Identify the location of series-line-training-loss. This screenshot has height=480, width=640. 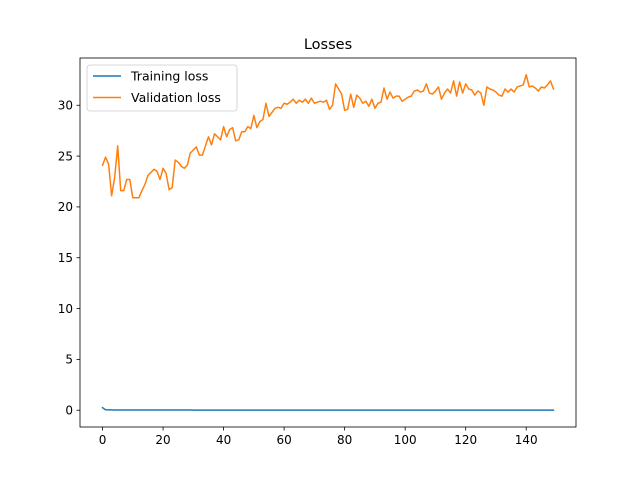
(328, 408).